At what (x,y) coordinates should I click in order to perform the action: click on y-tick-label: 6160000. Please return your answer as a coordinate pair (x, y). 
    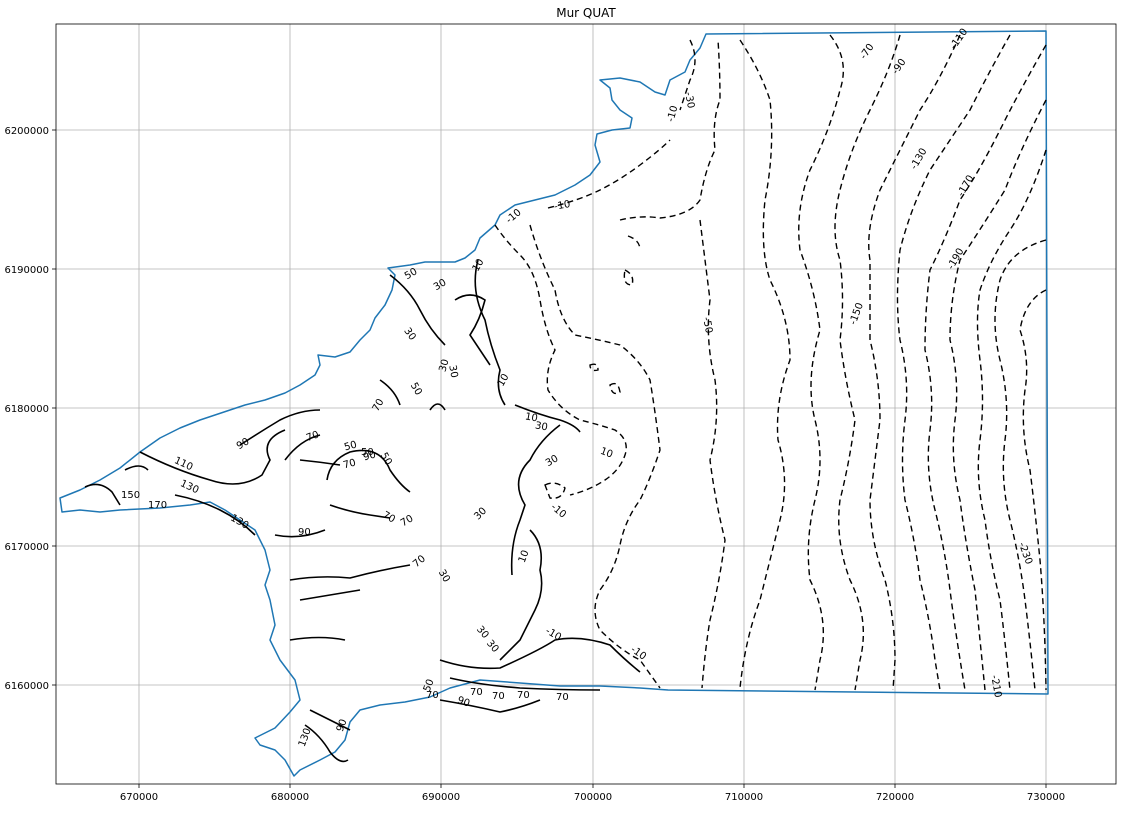
    Looking at the image, I should click on (26, 686).